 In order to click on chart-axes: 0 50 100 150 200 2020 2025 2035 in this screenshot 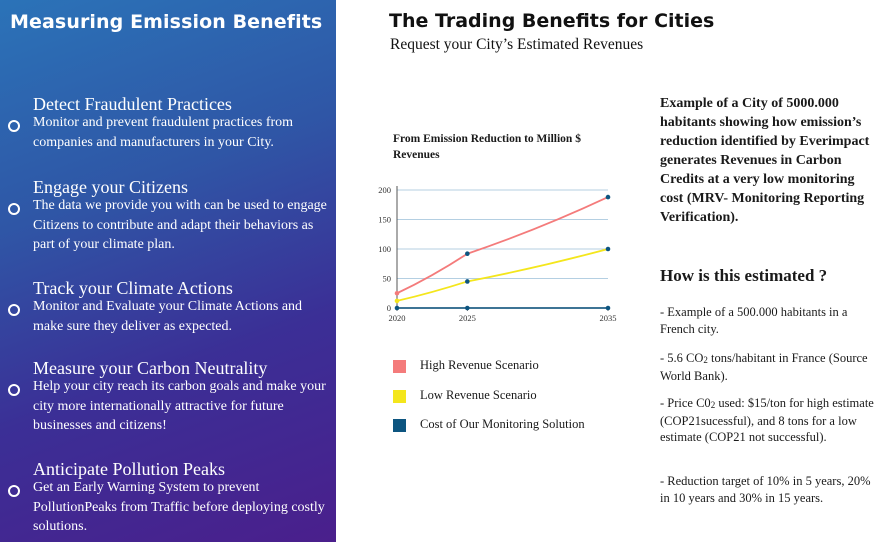, I will do `click(497, 254)`.